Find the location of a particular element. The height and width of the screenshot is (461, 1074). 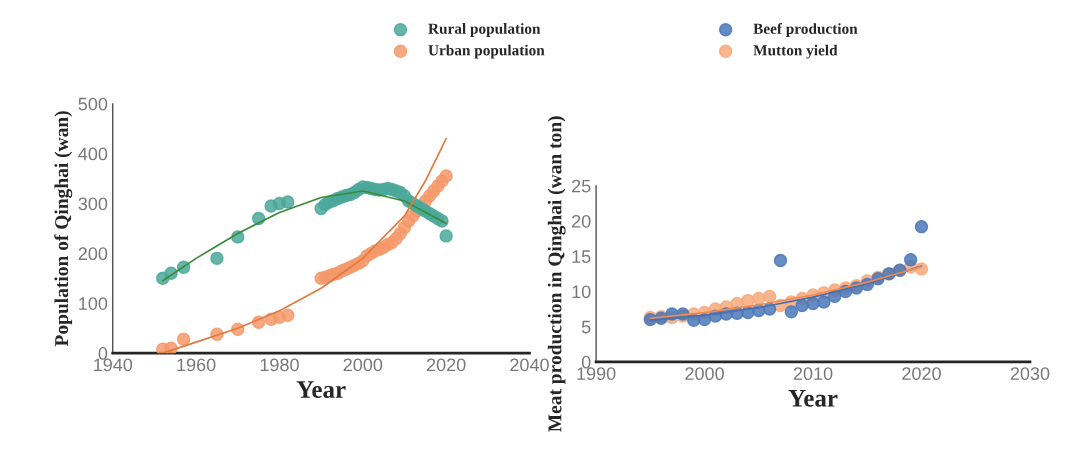

legend-label: Urban population is located at coordinates (486, 51).